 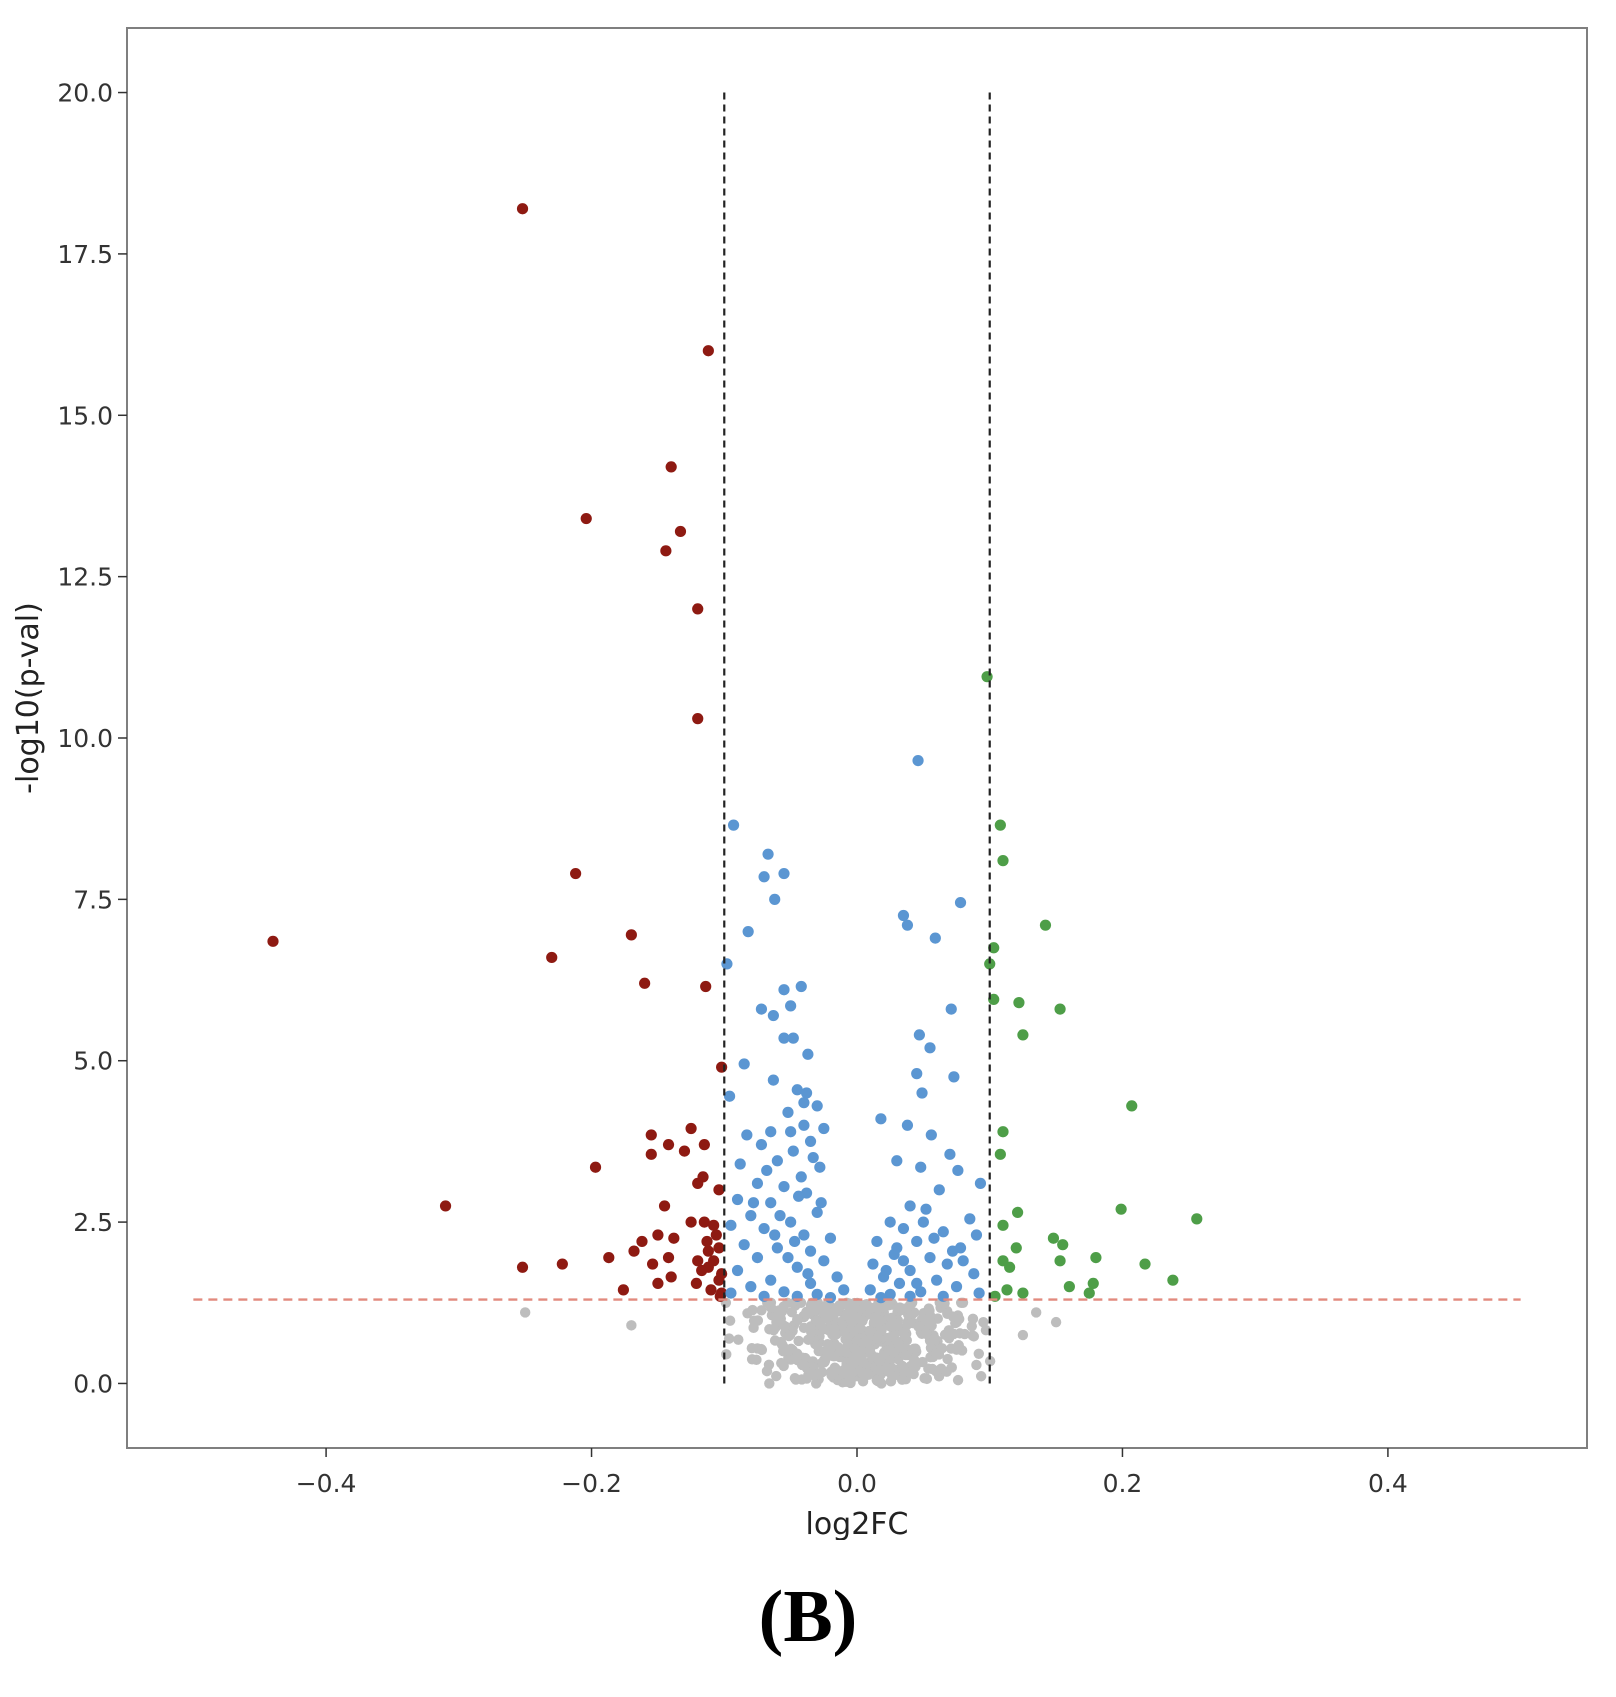 What do you see at coordinates (1123, 1483) in the screenshot?
I see `x-tick-label: 0.2` at bounding box center [1123, 1483].